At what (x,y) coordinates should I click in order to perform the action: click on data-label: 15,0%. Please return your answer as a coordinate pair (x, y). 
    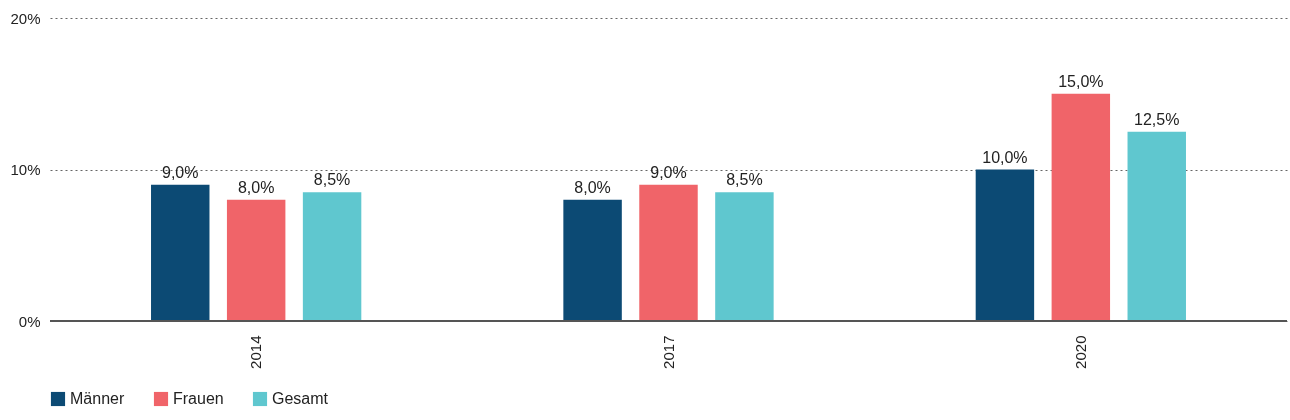
    Looking at the image, I should click on (1081, 81).